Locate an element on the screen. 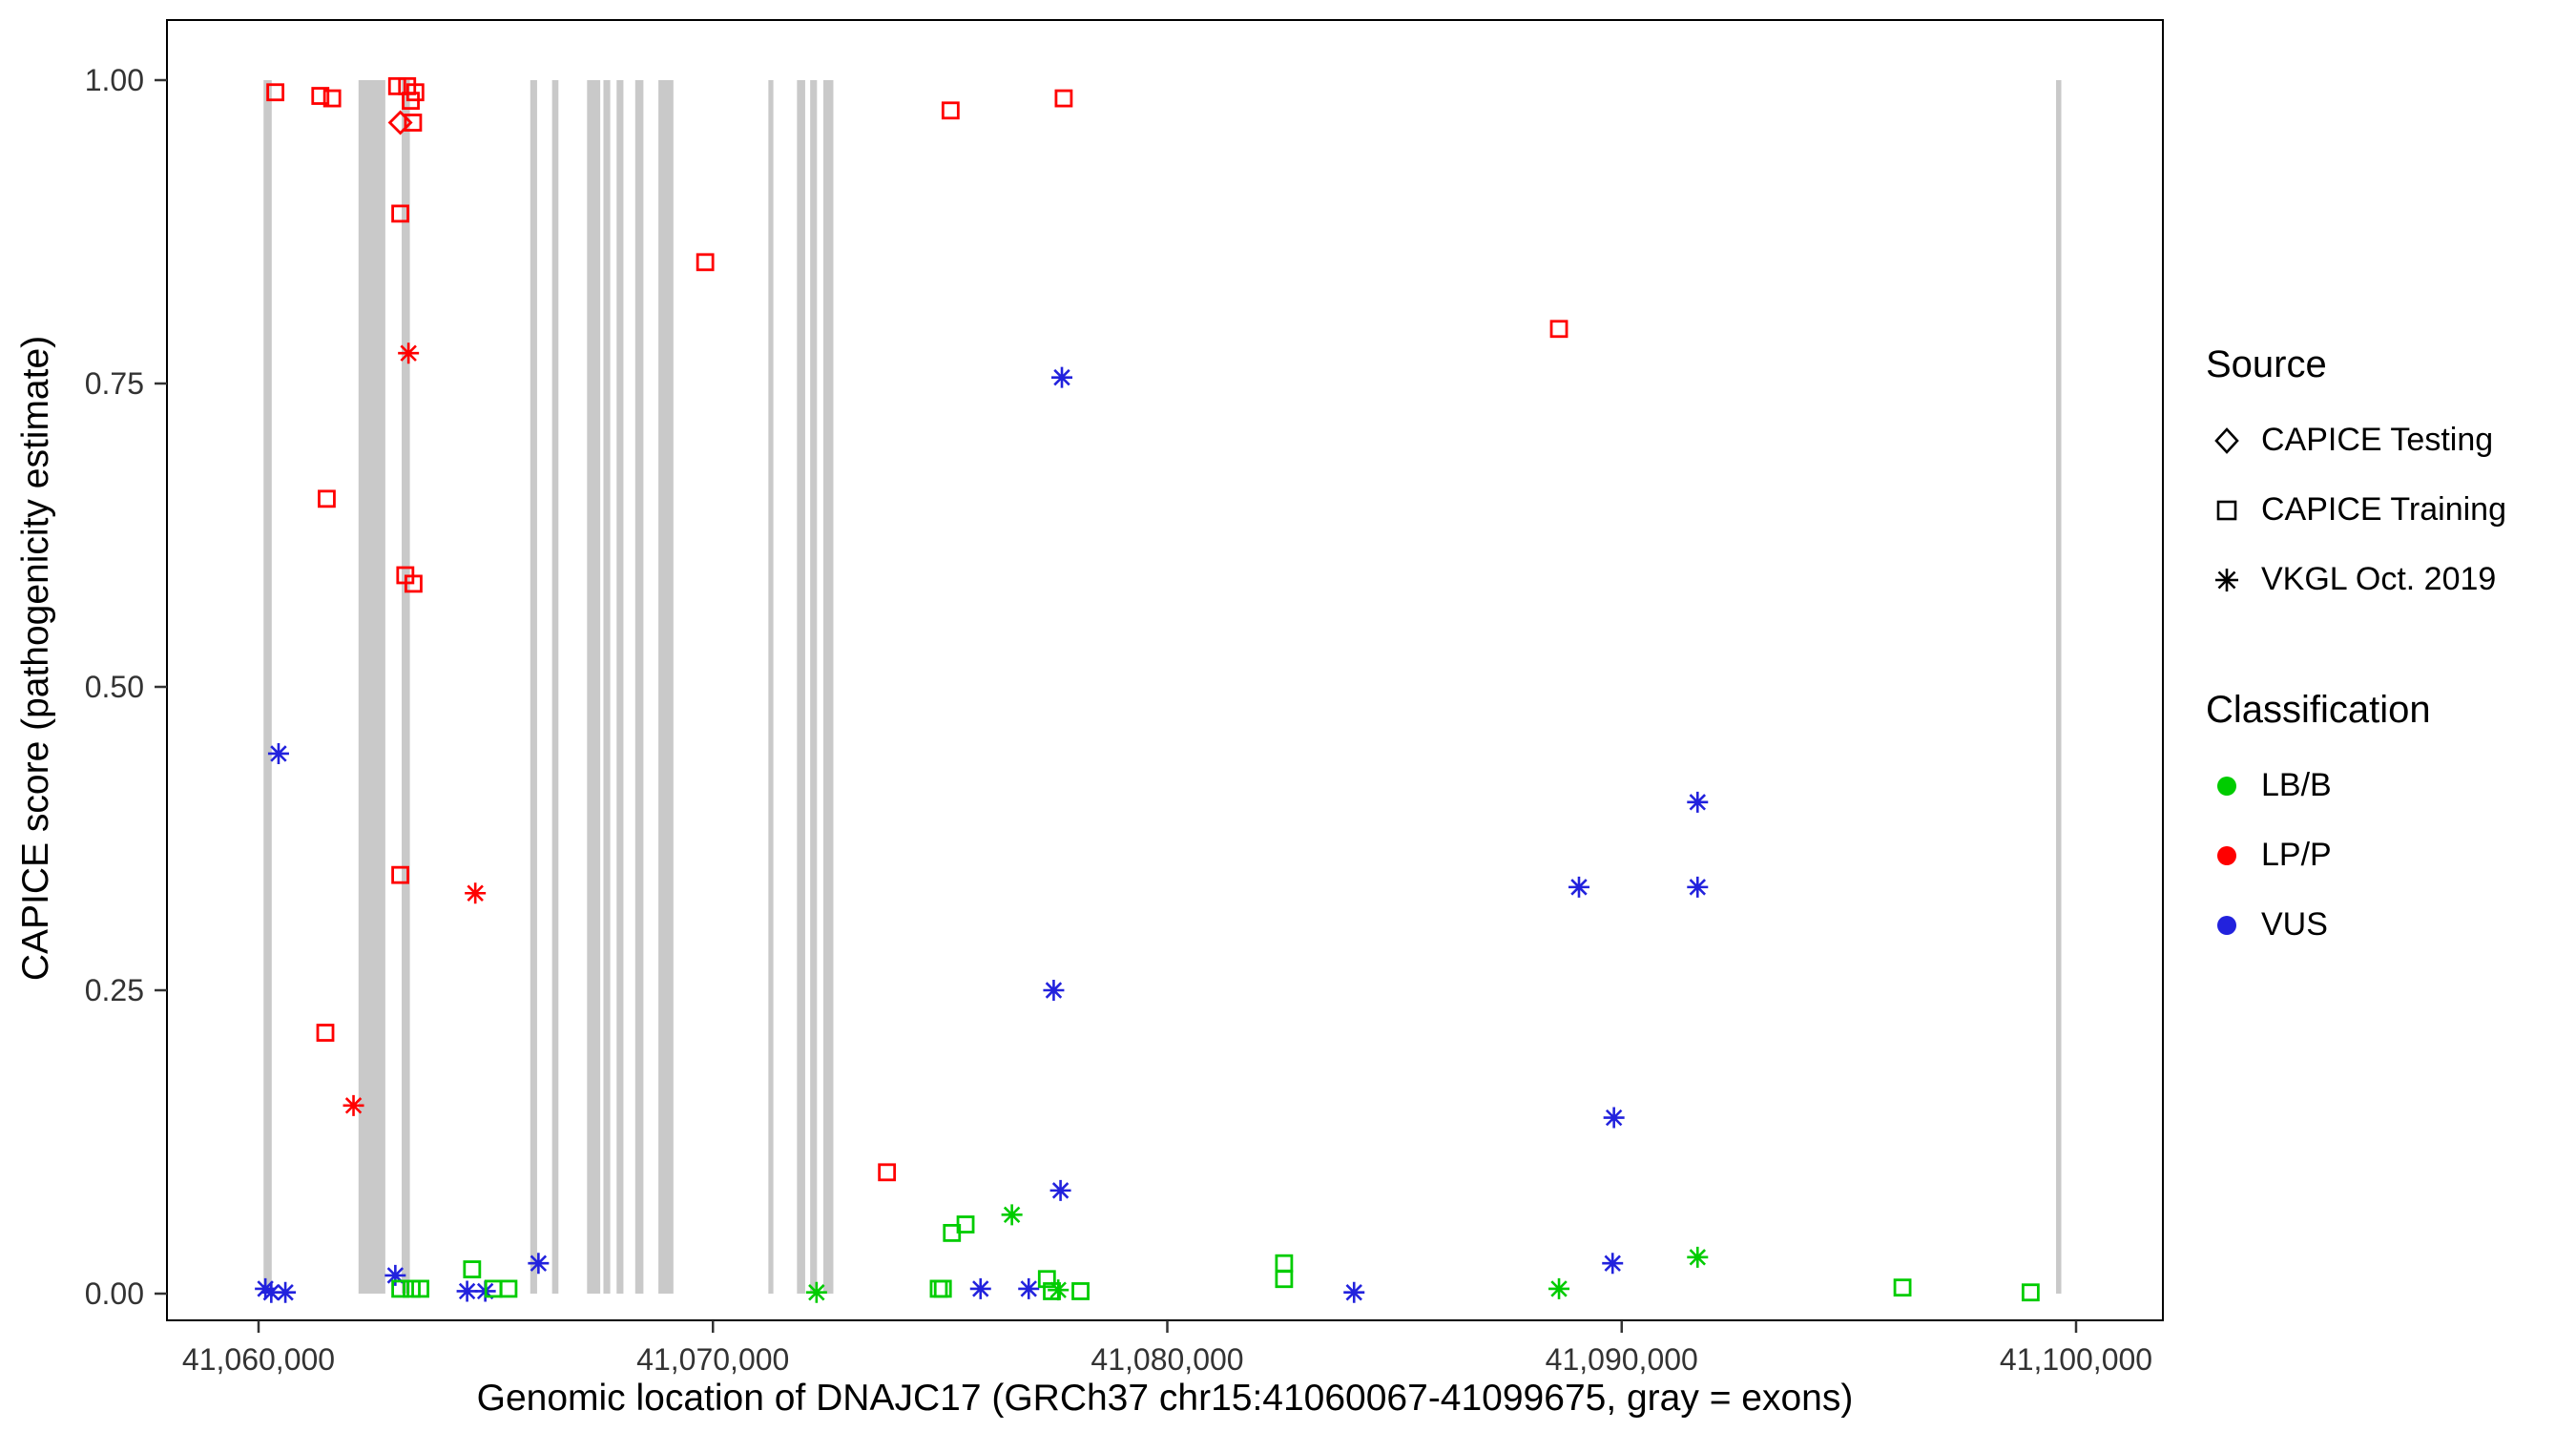  x-tick-label: 41,070,000 is located at coordinates (712, 1359).